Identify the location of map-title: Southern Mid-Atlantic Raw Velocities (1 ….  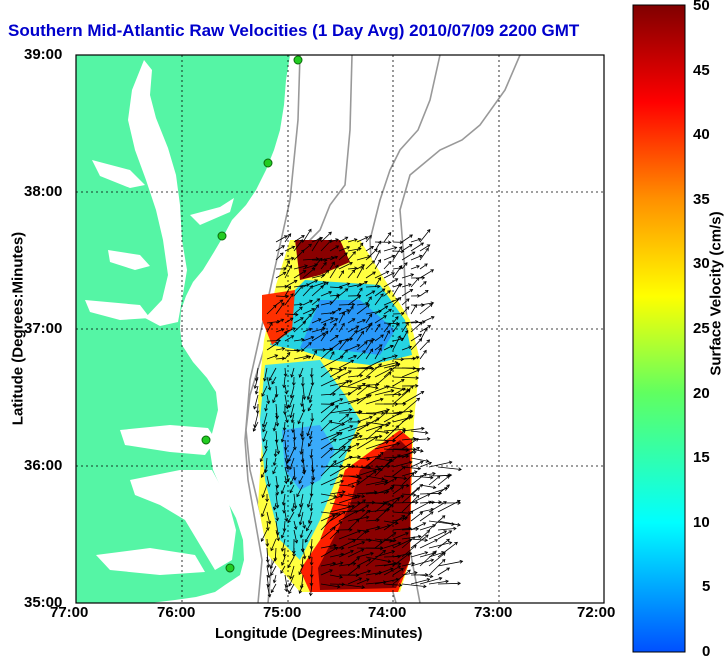
(293, 31).